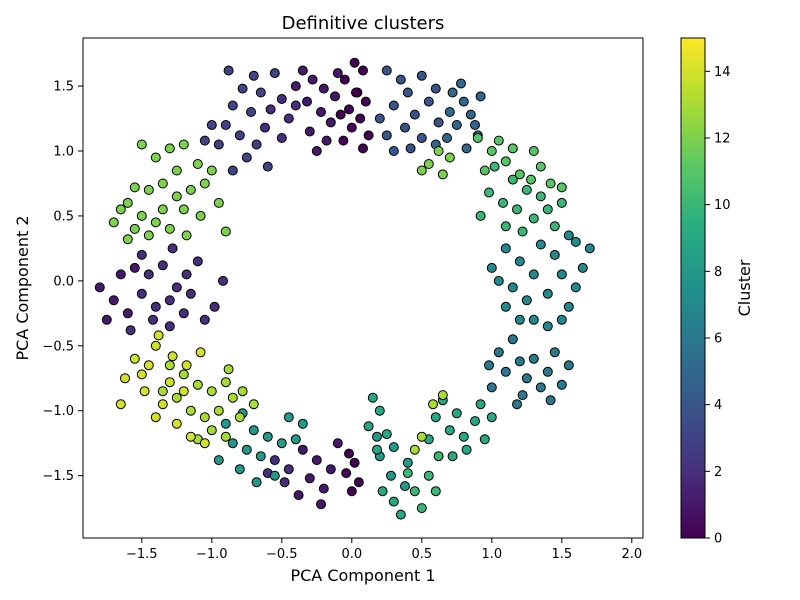  What do you see at coordinates (282, 554) in the screenshot?
I see `x-tick-label: −0.5` at bounding box center [282, 554].